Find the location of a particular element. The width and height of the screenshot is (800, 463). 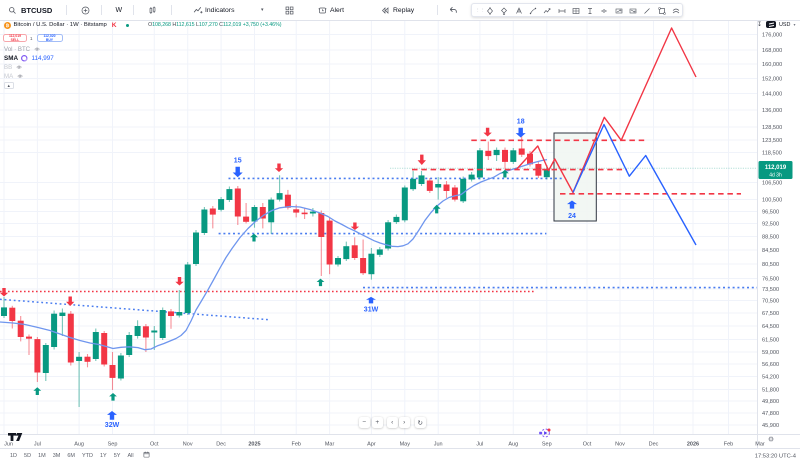

svg-text: 47,800 is located at coordinates (770, 414).